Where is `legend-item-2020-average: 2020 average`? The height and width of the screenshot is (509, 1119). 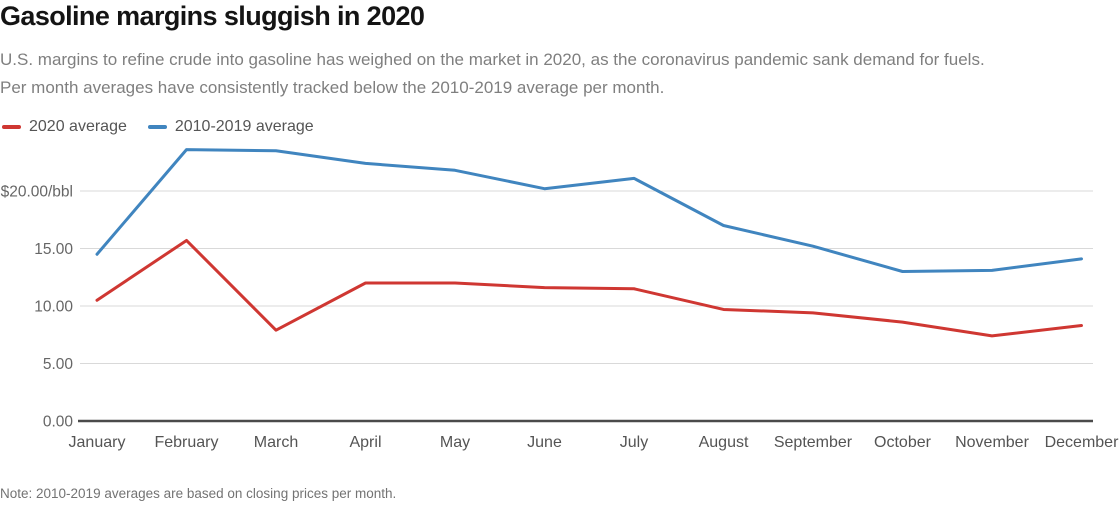 legend-item-2020-average: 2020 average is located at coordinates (64, 127).